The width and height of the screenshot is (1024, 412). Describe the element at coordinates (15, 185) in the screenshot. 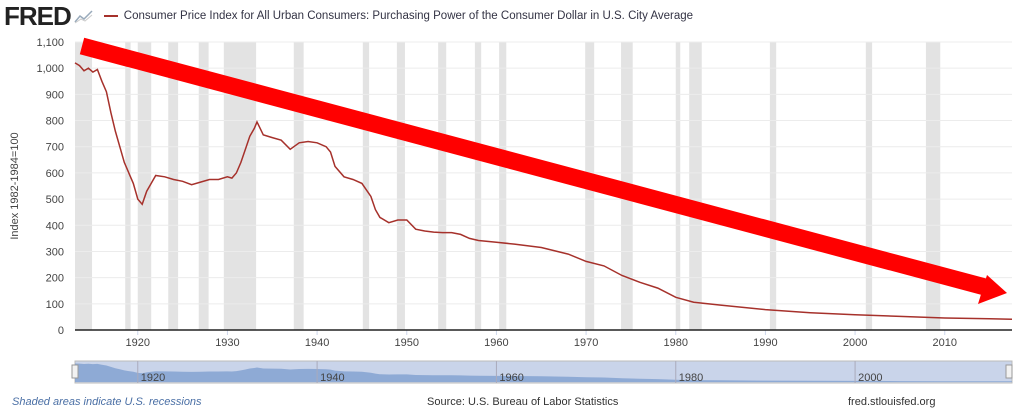

I see `y-axis-label: Index 1982-1984=100` at that location.